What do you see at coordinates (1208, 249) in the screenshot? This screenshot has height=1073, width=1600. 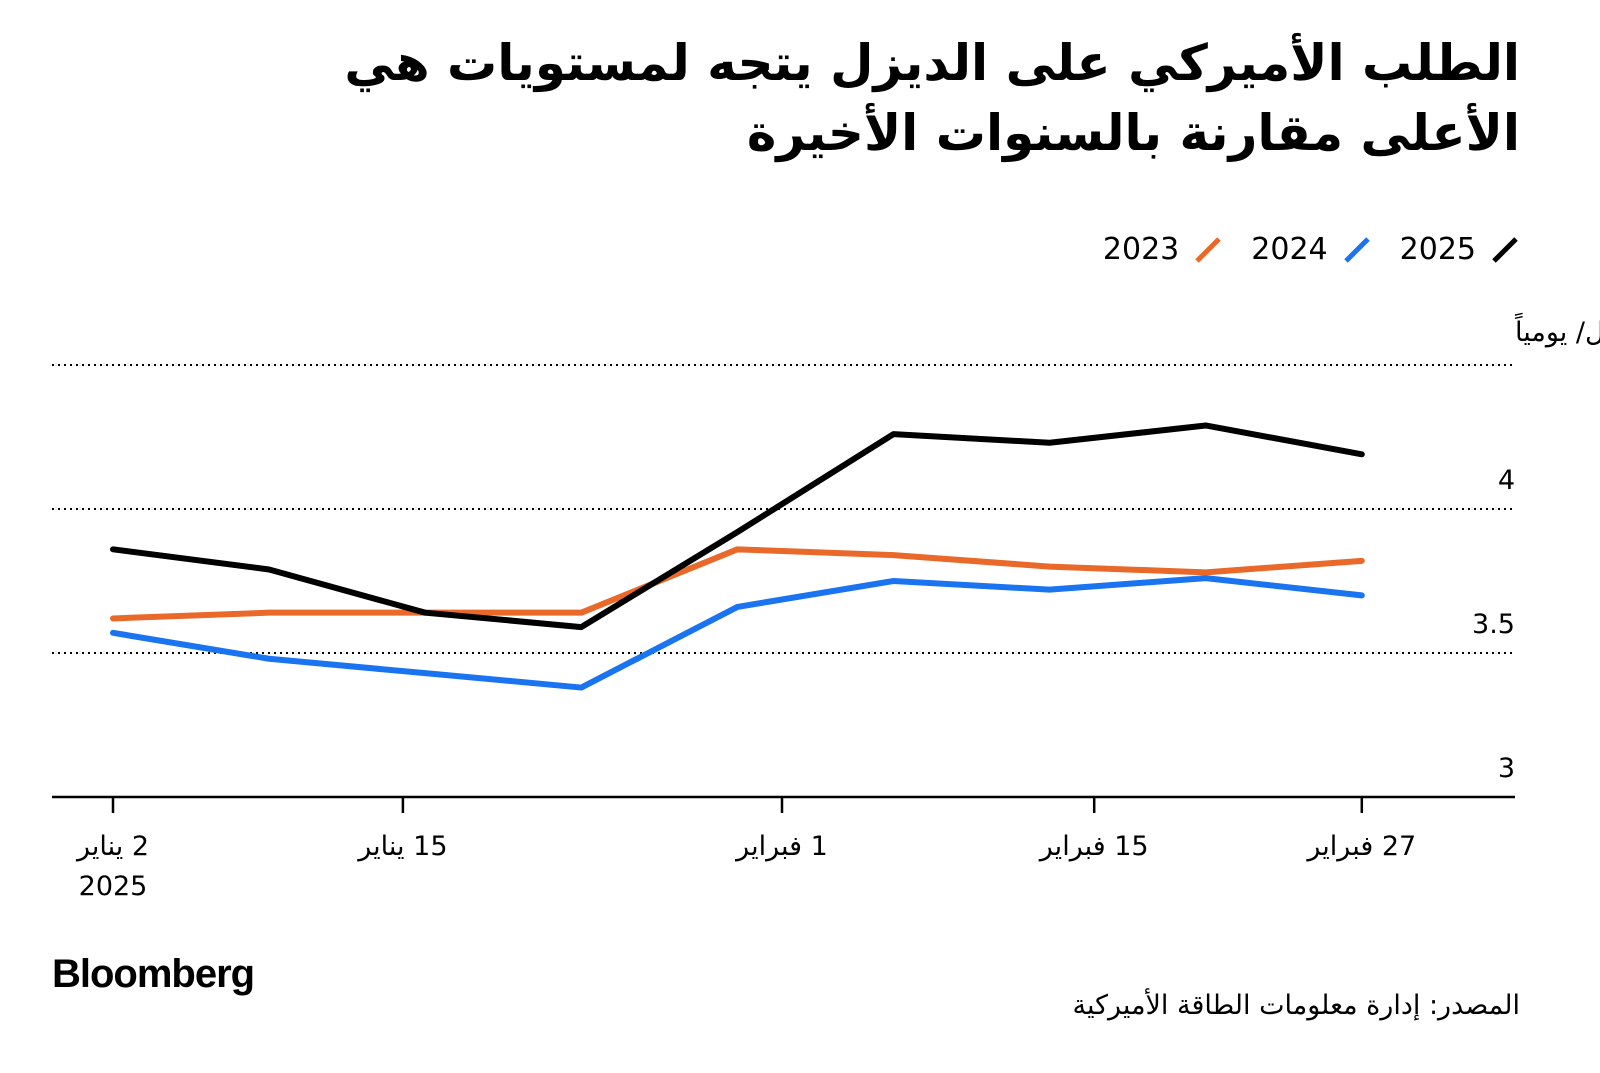 I see `legend-swatch-2023` at bounding box center [1208, 249].